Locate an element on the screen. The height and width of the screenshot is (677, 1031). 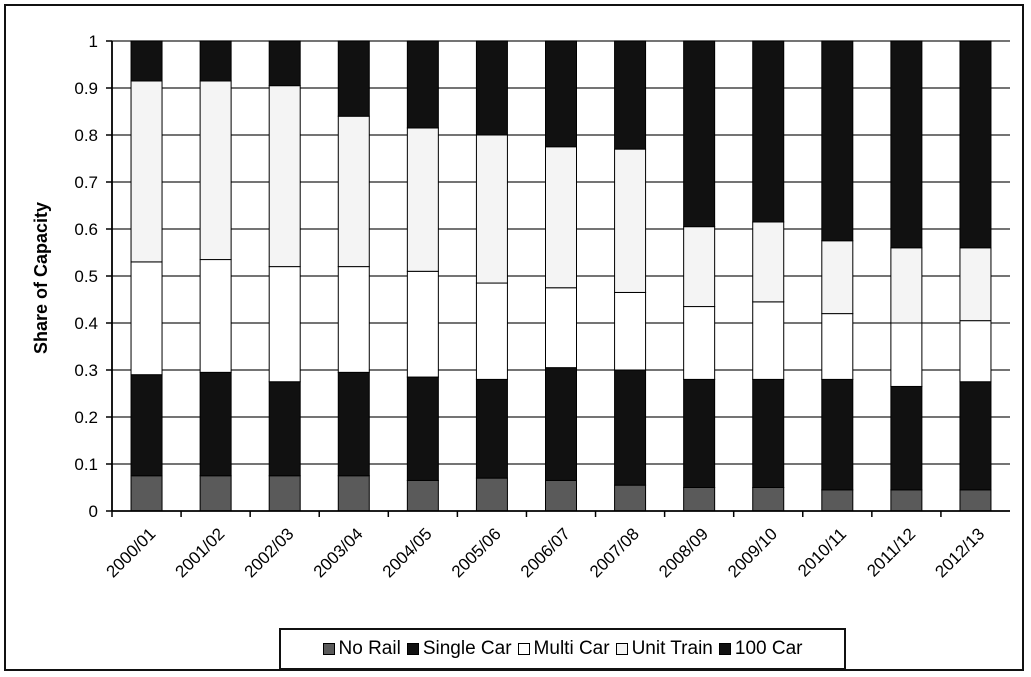
x-tick-label: 2011/12 is located at coordinates (891, 552).